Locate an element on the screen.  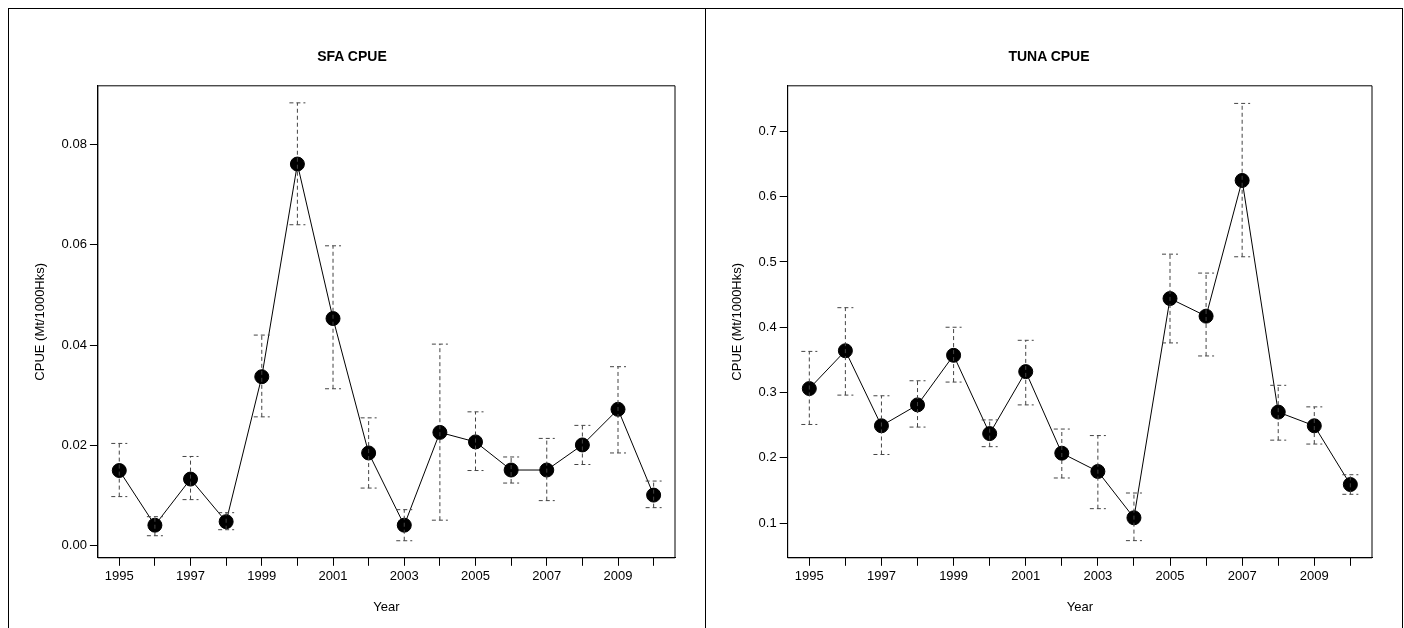
y-tick-label: 0.7 is located at coordinates (767, 131).